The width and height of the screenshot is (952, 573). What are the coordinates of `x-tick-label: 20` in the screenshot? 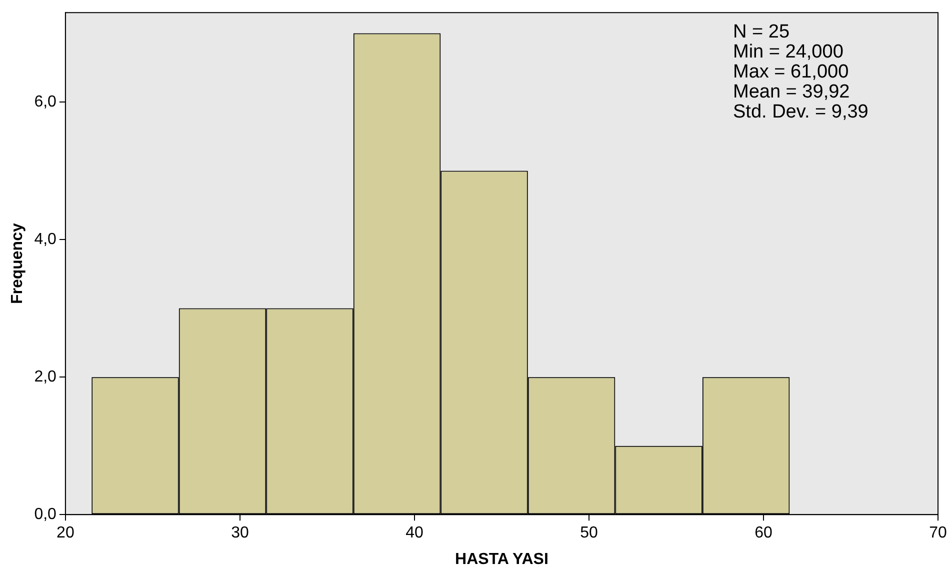 It's located at (65, 533).